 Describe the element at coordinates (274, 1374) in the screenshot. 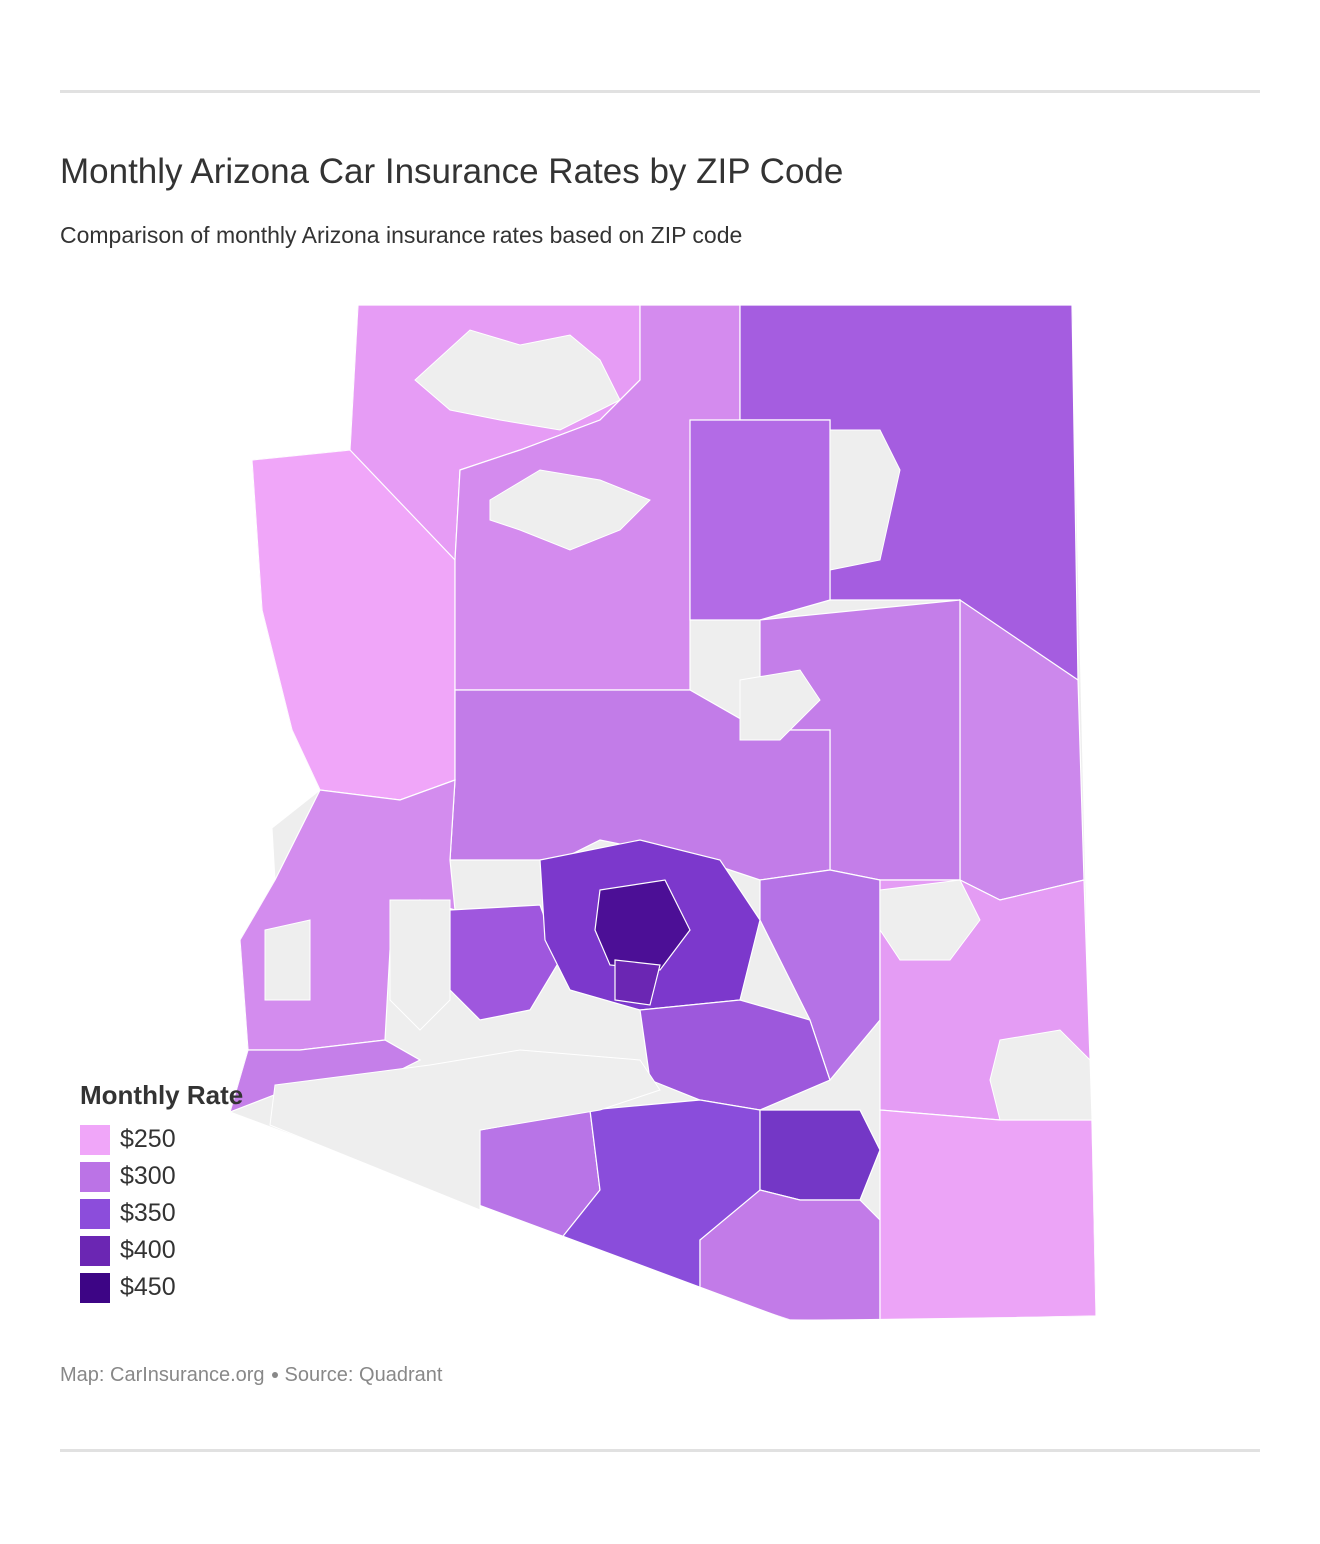

I see `separator-dot-icon` at that location.